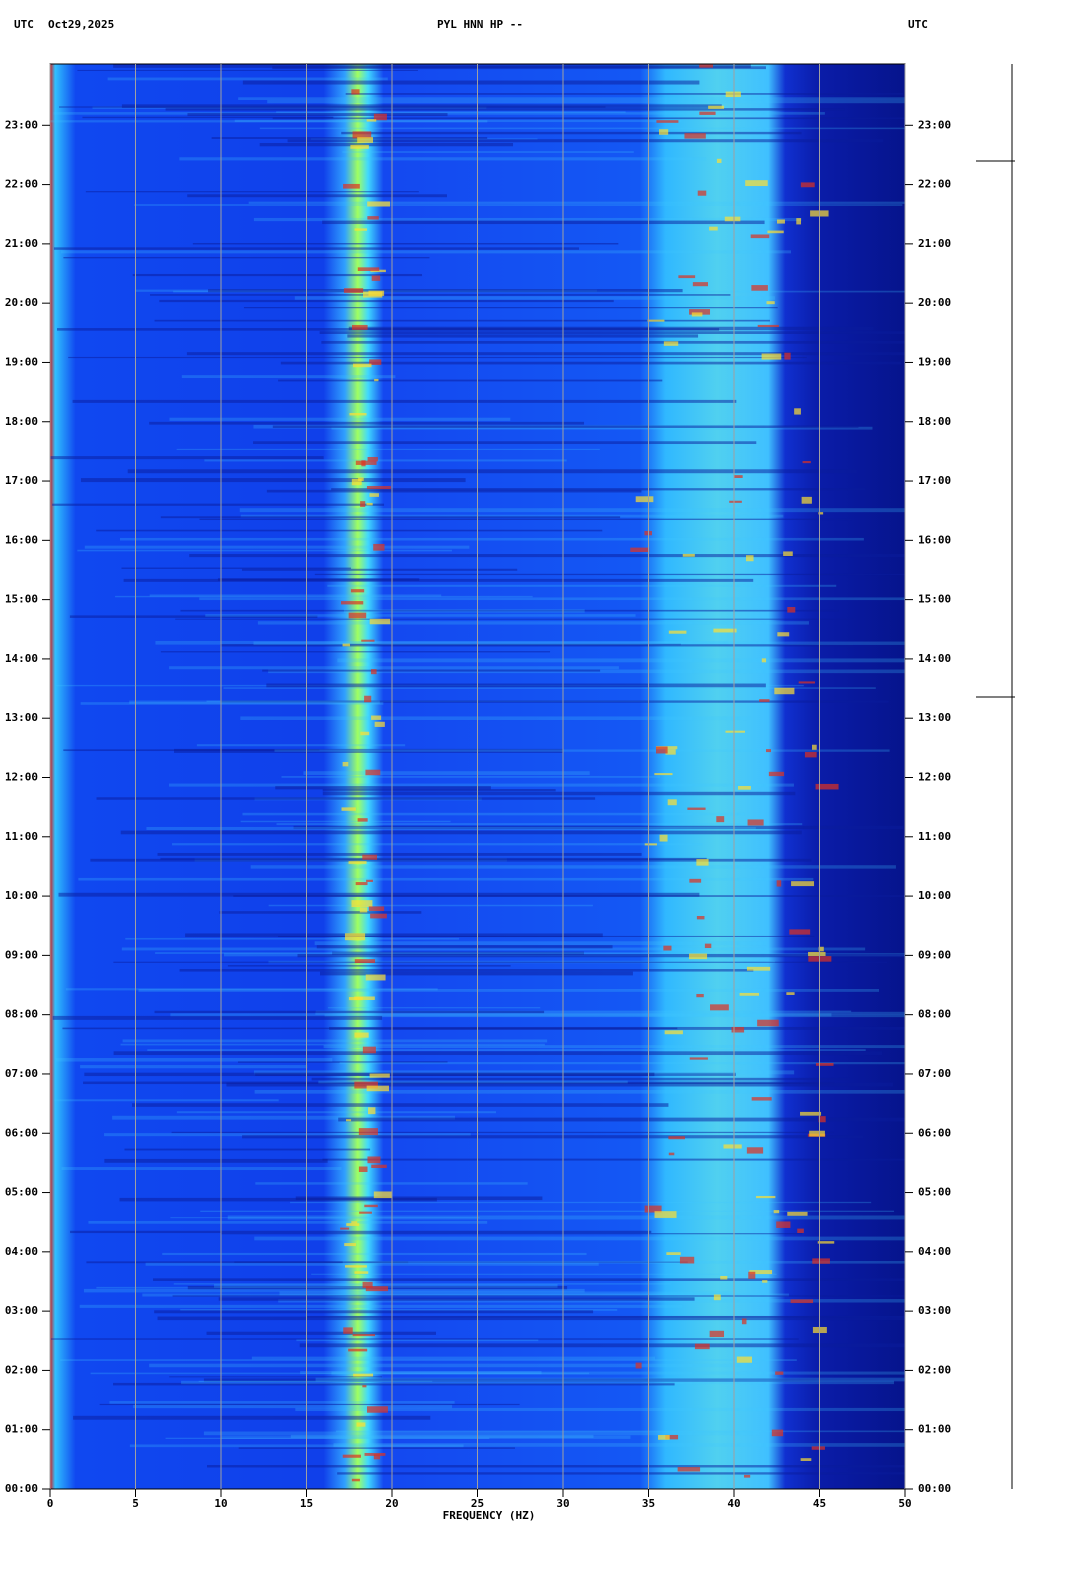  Describe the element at coordinates (934, 895) in the screenshot. I see `y-tick-label: 10:00` at that location.